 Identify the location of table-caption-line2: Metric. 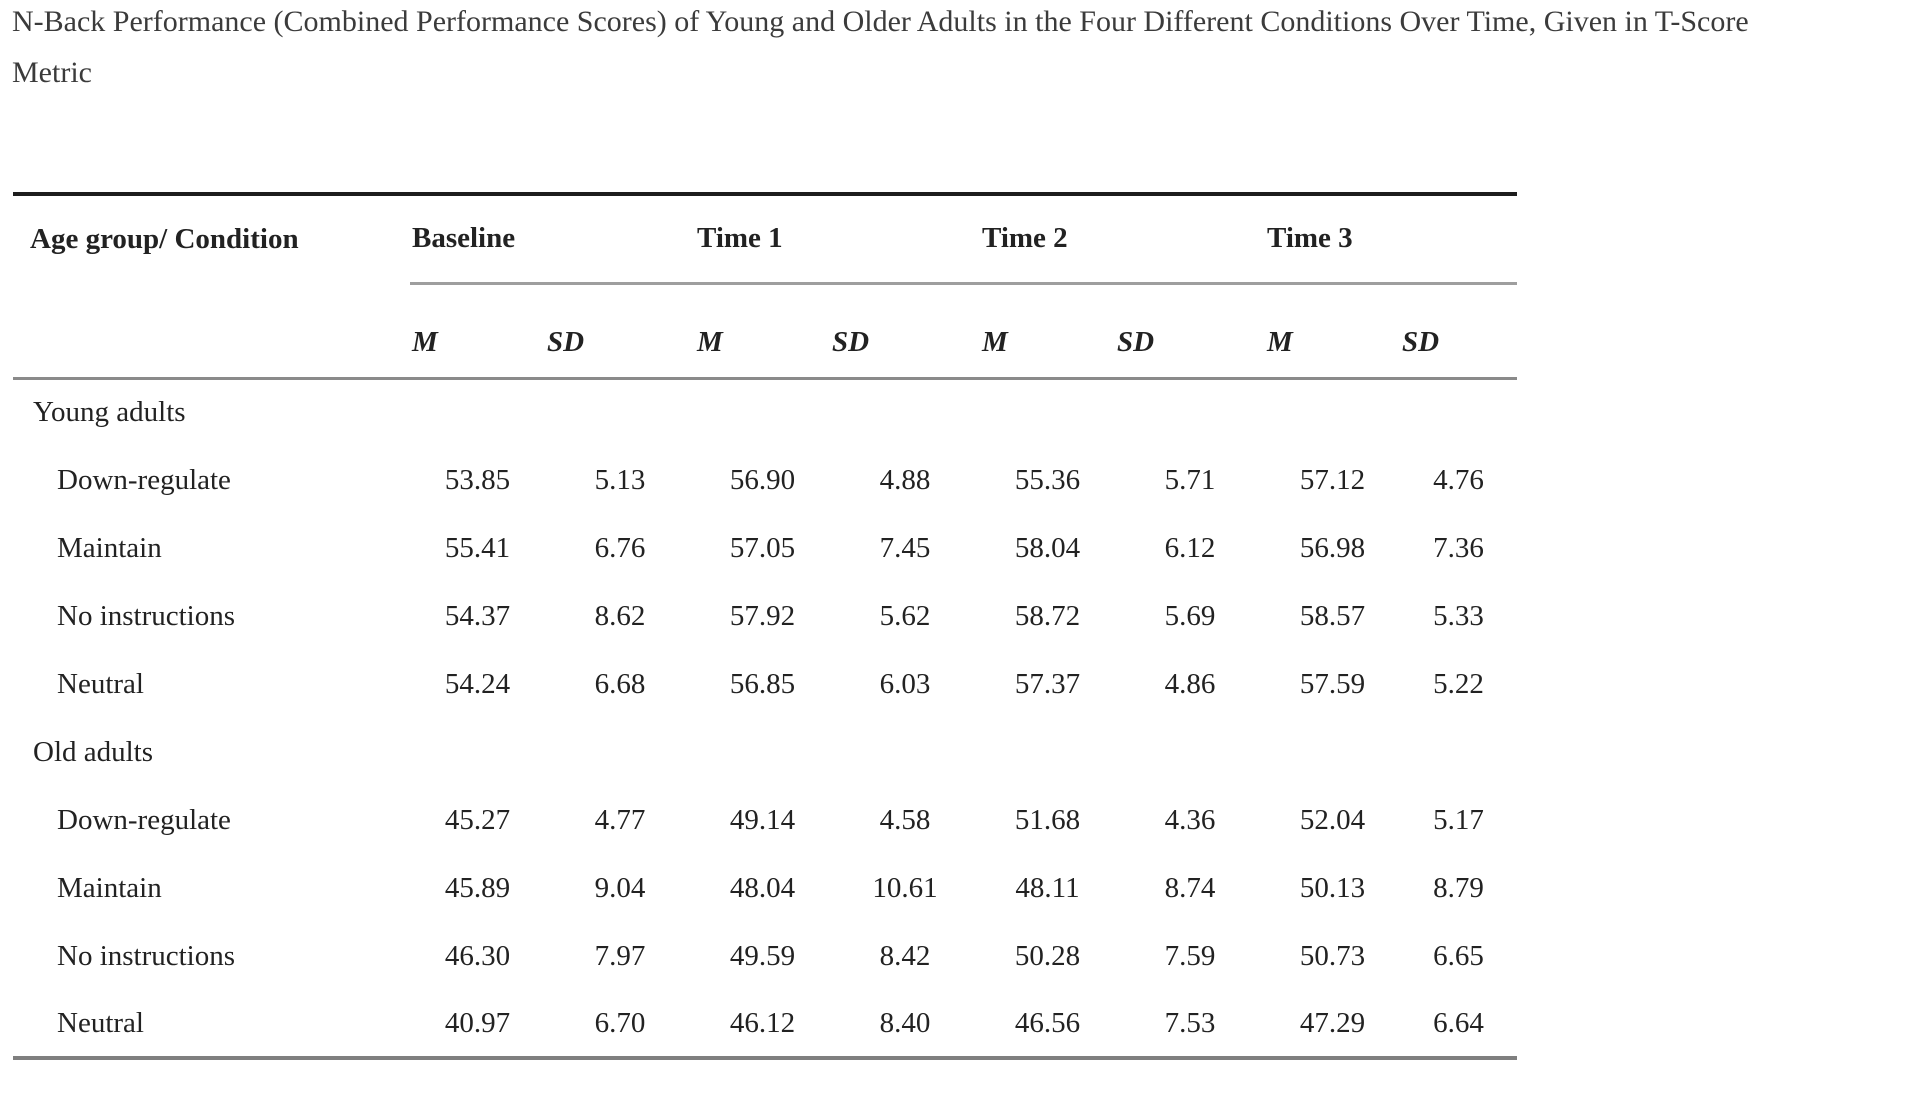
(52, 72).